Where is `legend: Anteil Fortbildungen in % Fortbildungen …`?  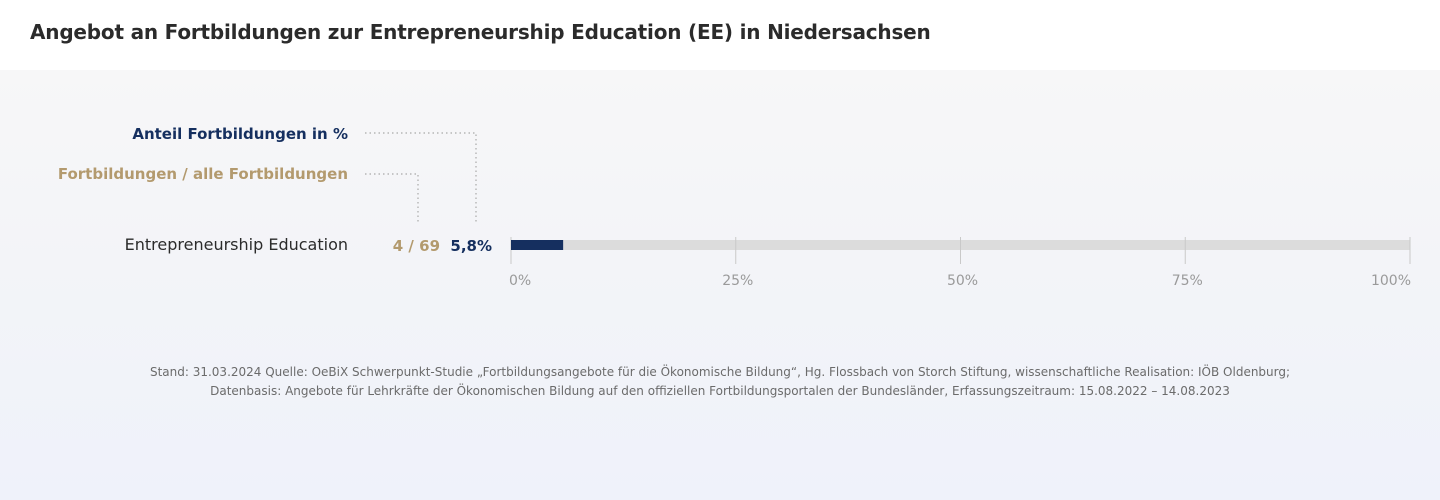
legend: Anteil Fortbildungen in % Fortbildungen … is located at coordinates (267, 174).